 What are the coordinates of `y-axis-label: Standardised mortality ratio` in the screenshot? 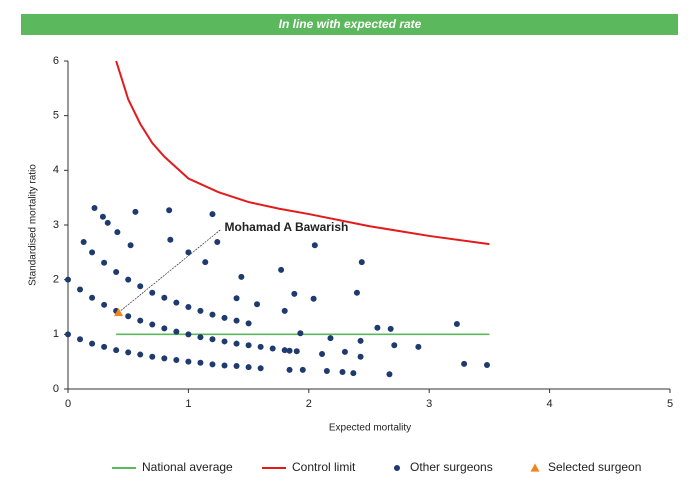 It's located at (33, 225).